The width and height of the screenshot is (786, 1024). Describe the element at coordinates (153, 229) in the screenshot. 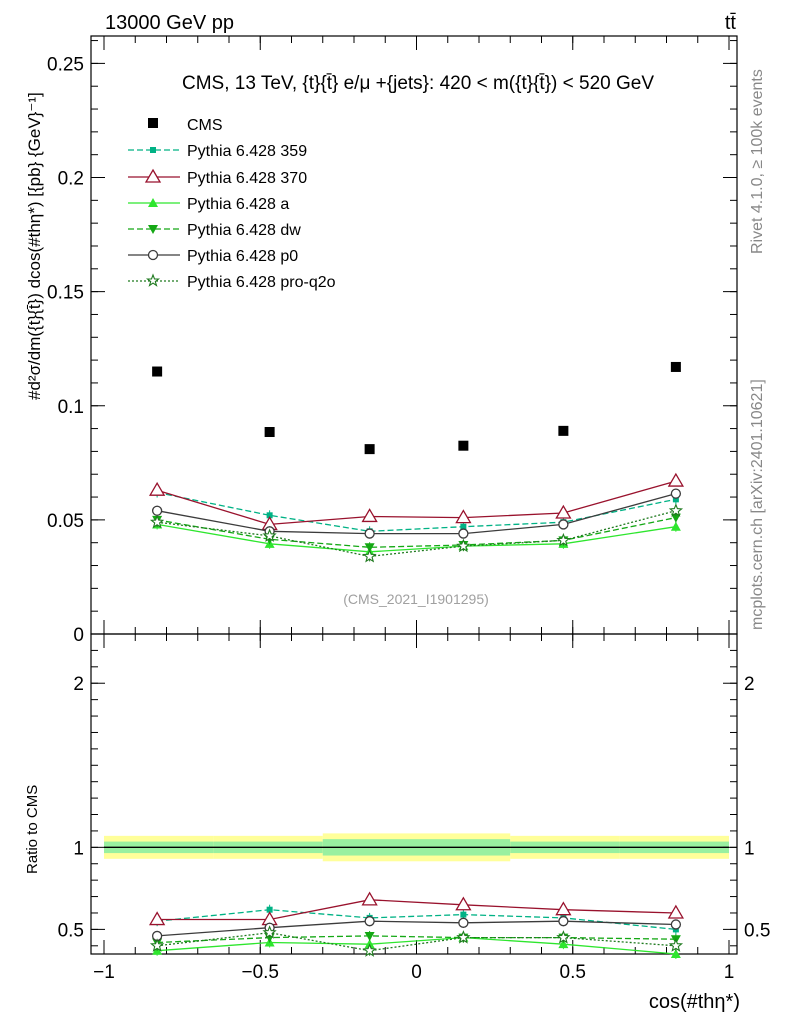

I see `legend-marker-dw` at that location.